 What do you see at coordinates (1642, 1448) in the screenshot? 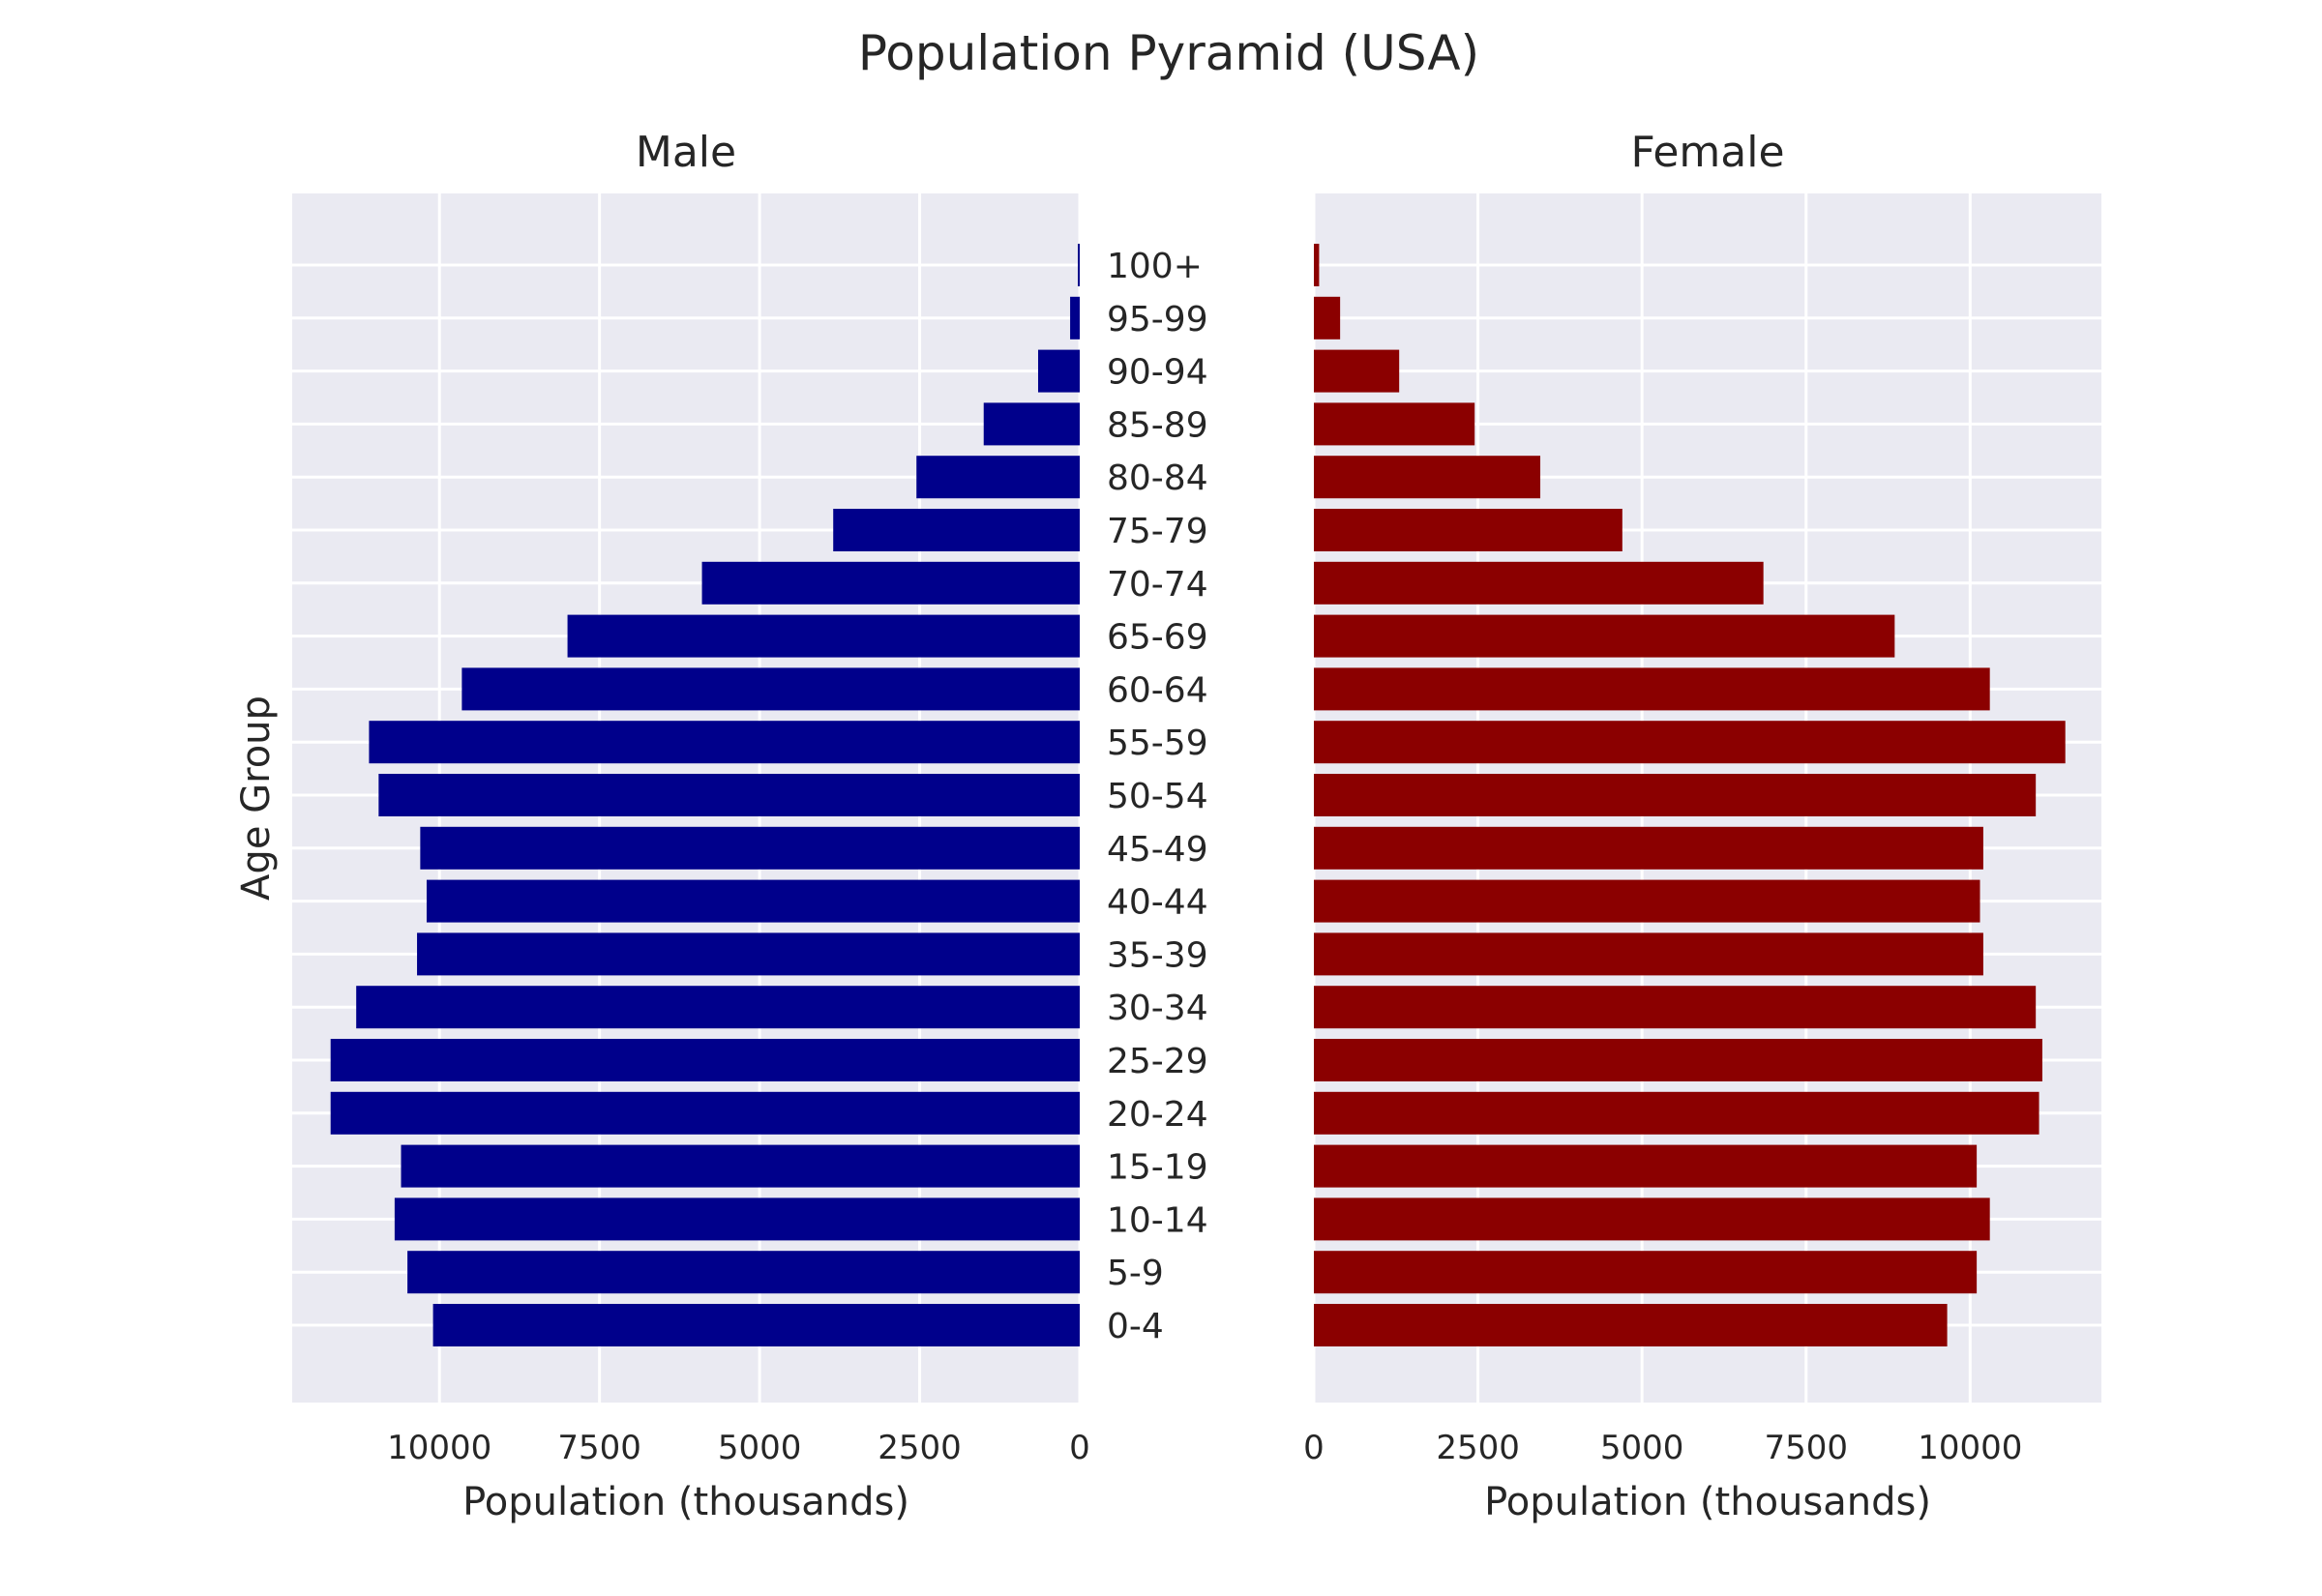
I see `female-x-tick-label: 5000` at bounding box center [1642, 1448].